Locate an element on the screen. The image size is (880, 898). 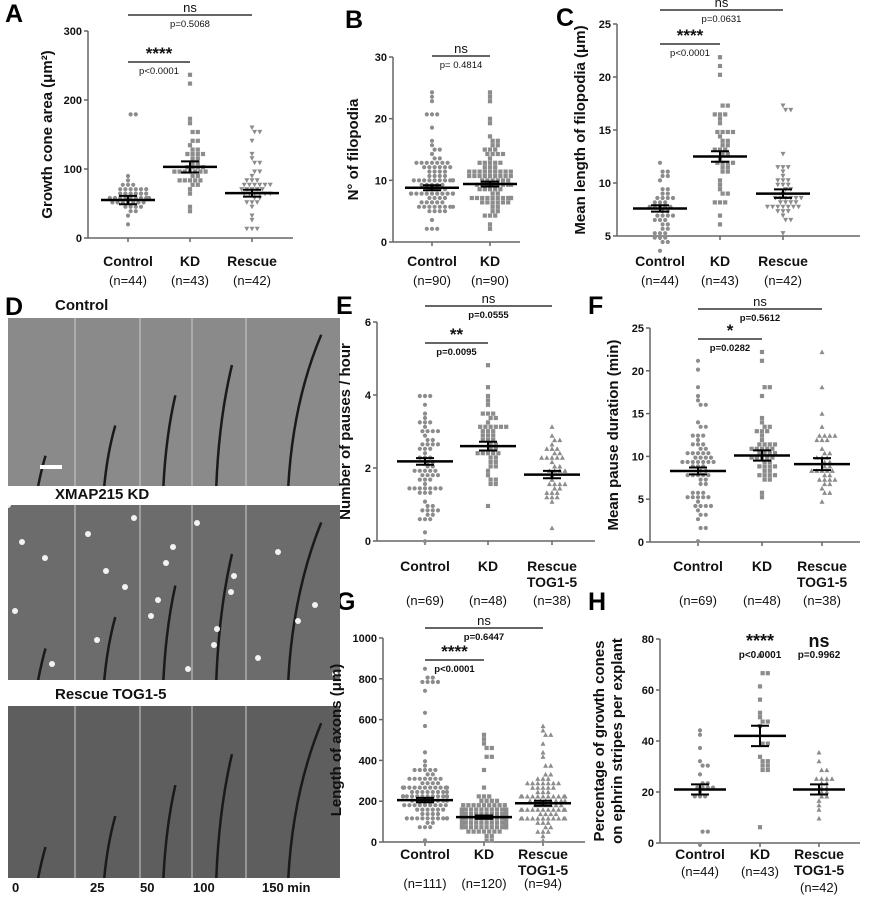
y-tick-label: 0 is located at coordinates (641, 543).